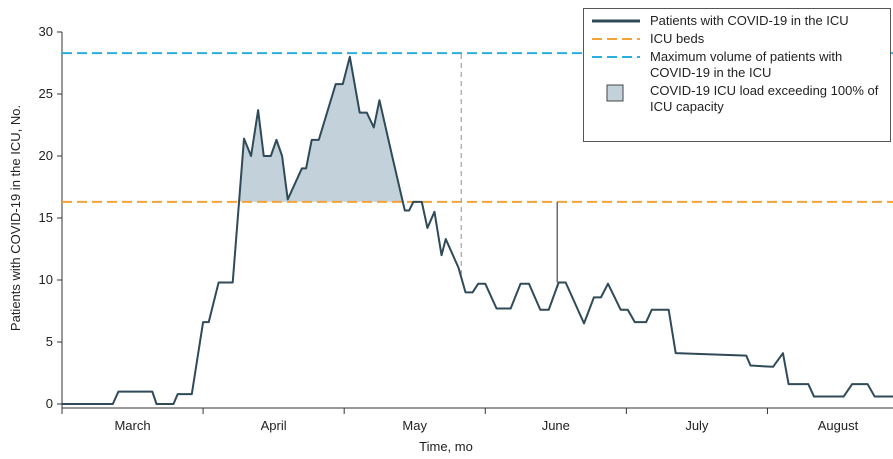 The height and width of the screenshot is (459, 893). Describe the element at coordinates (46, 217) in the screenshot. I see `y-tick-label: 15` at that location.